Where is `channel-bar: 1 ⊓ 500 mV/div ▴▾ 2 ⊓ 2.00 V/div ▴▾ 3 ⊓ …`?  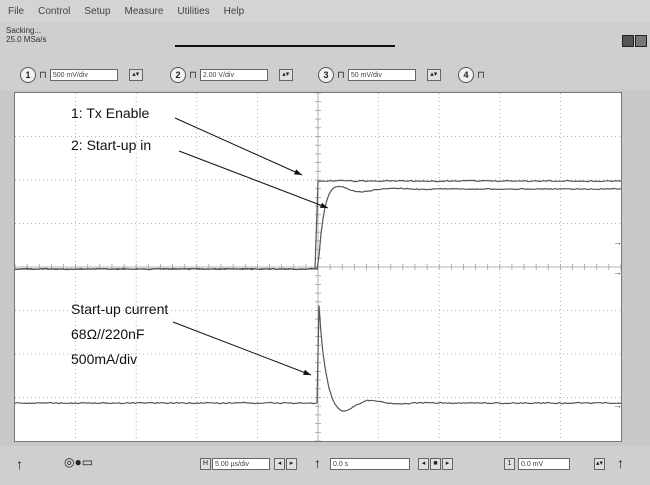 channel-bar: 1 ⊓ 500 mV/div ▴▾ 2 ⊓ 2.00 V/div ▴▾ 3 ⊓ … is located at coordinates (325, 75).